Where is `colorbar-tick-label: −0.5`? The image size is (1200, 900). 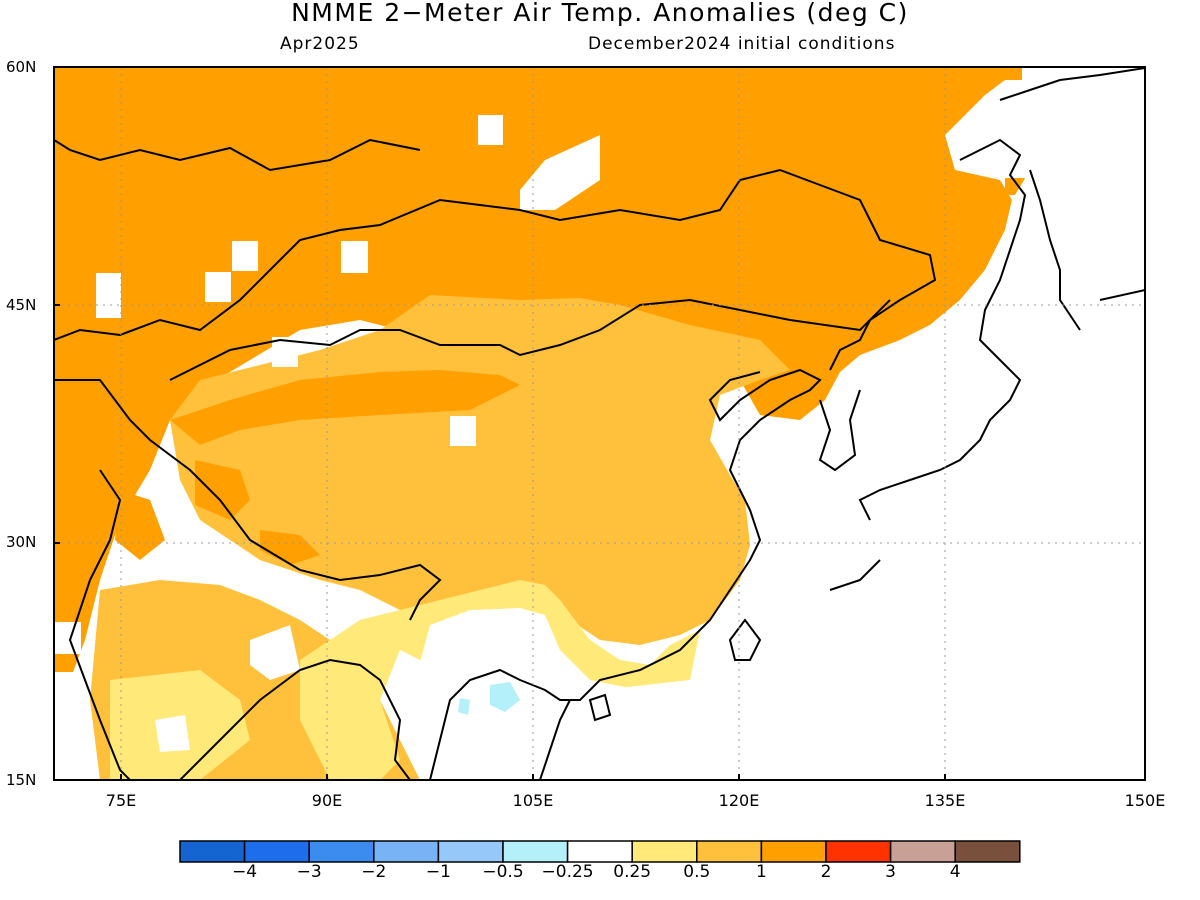 colorbar-tick-label: −0.5 is located at coordinates (503, 872).